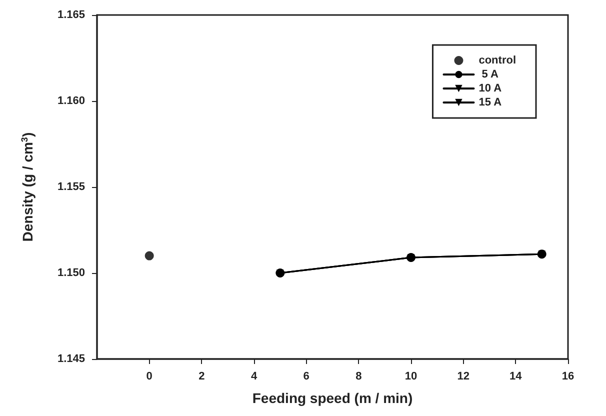 Image resolution: width=606 pixels, height=416 pixels. Describe the element at coordinates (71, 15) in the screenshot. I see `y-tick-label: 1.165` at that location.